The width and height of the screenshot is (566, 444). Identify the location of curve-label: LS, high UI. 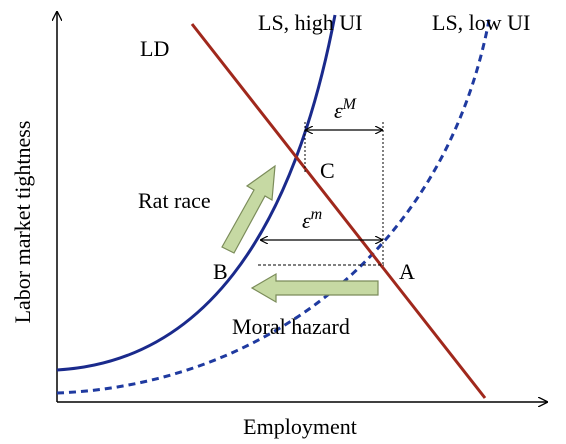
(310, 22).